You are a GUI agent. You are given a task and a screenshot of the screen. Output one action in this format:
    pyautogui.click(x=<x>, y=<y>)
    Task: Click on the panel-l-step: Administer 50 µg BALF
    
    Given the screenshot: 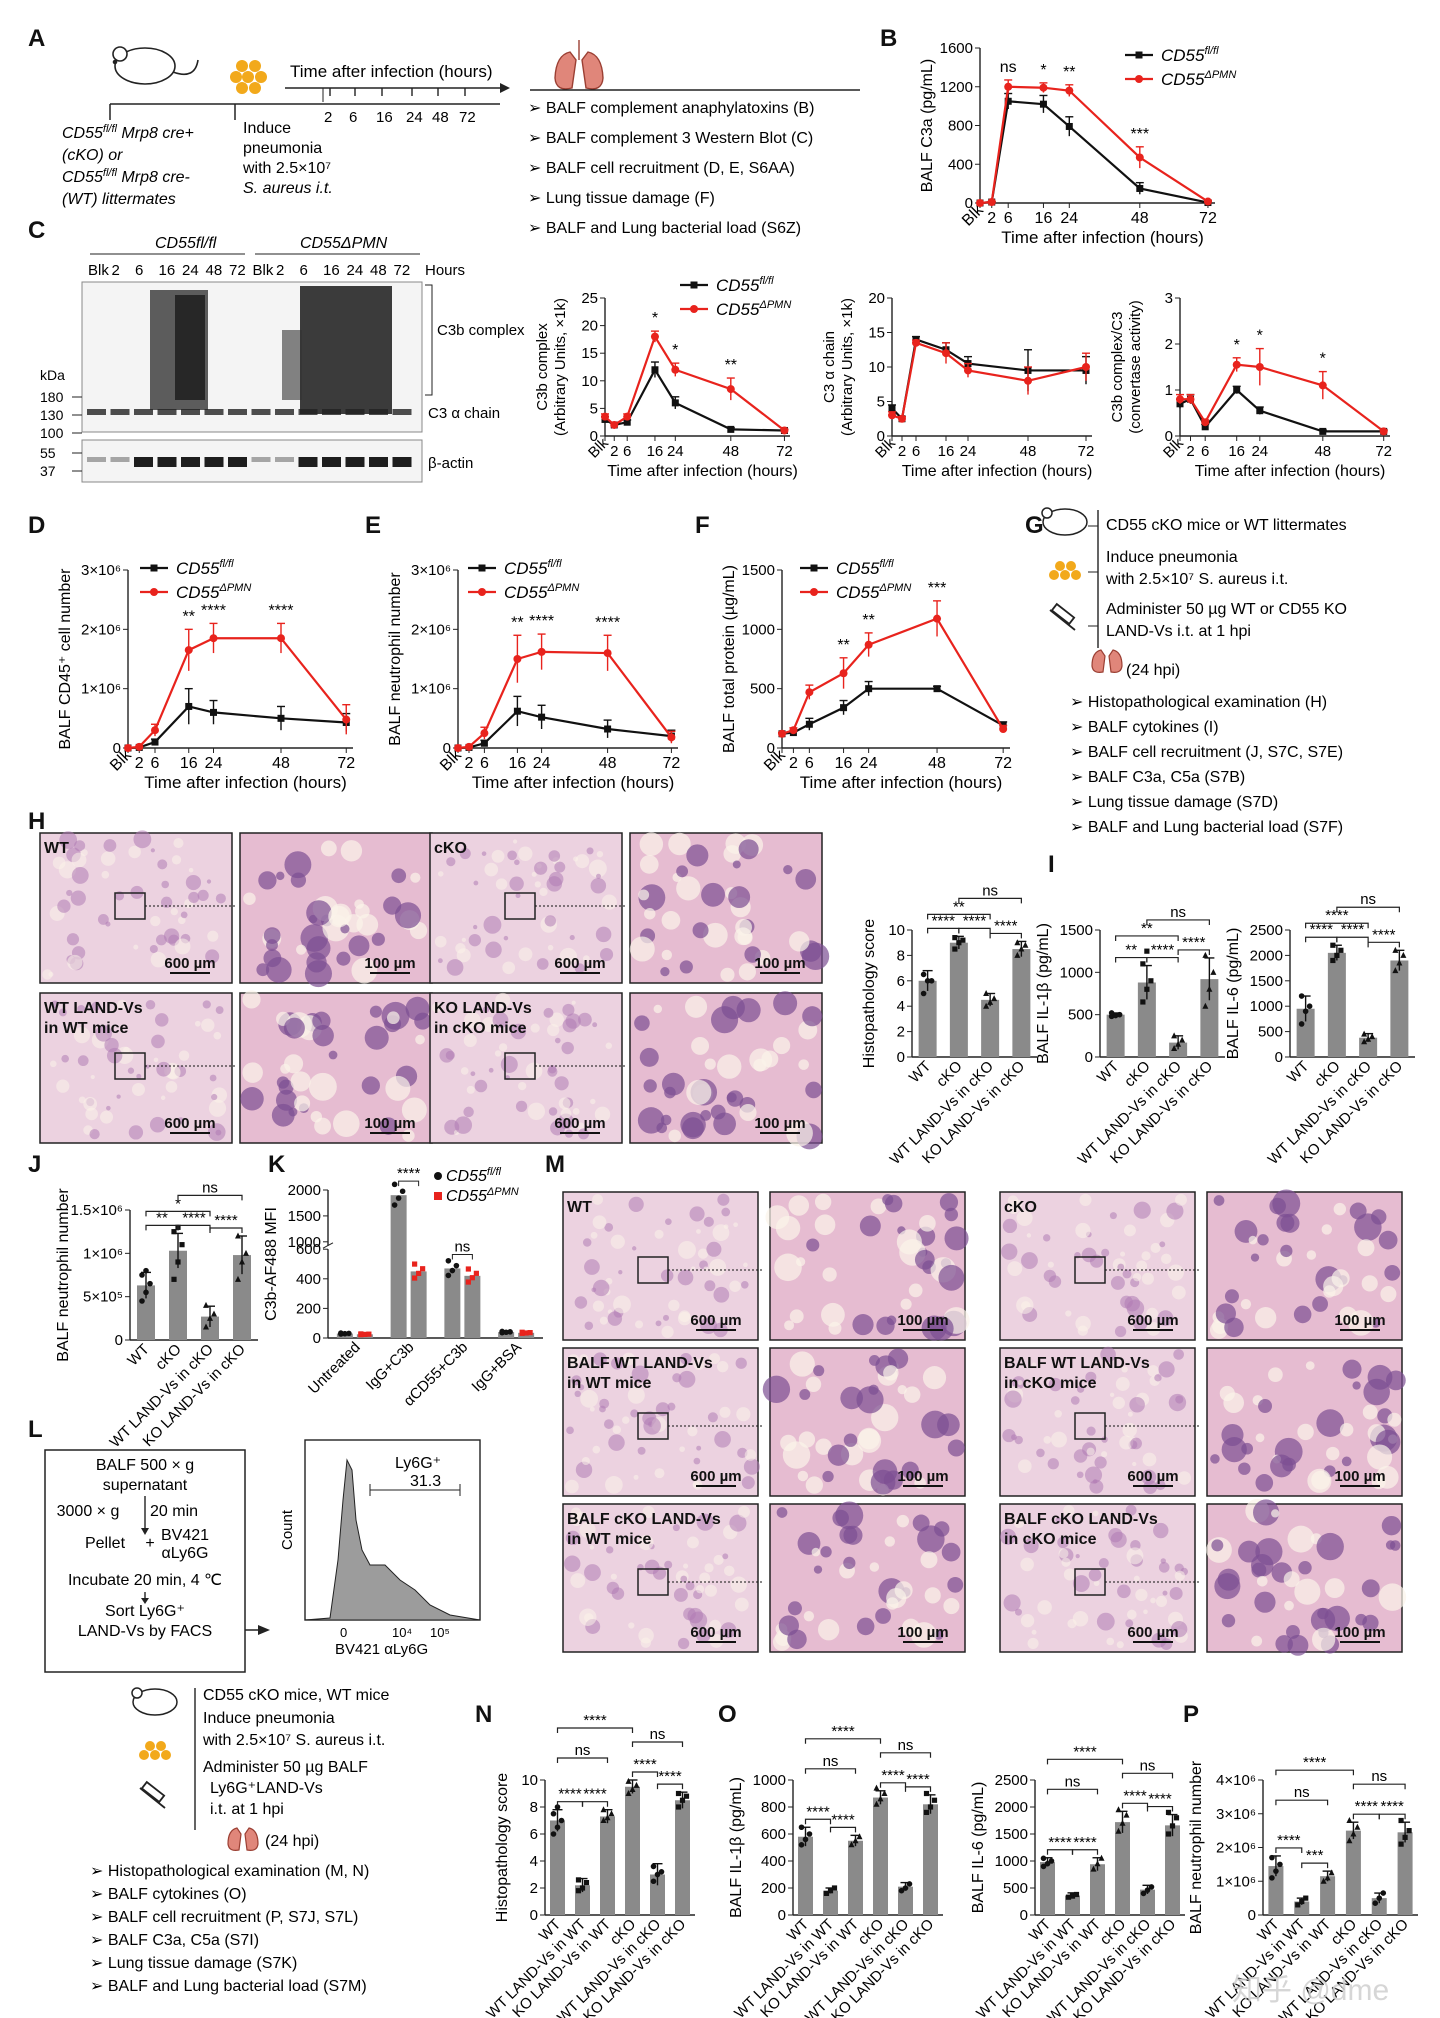 What is the action you would take?
    pyautogui.click(x=285, y=1767)
    